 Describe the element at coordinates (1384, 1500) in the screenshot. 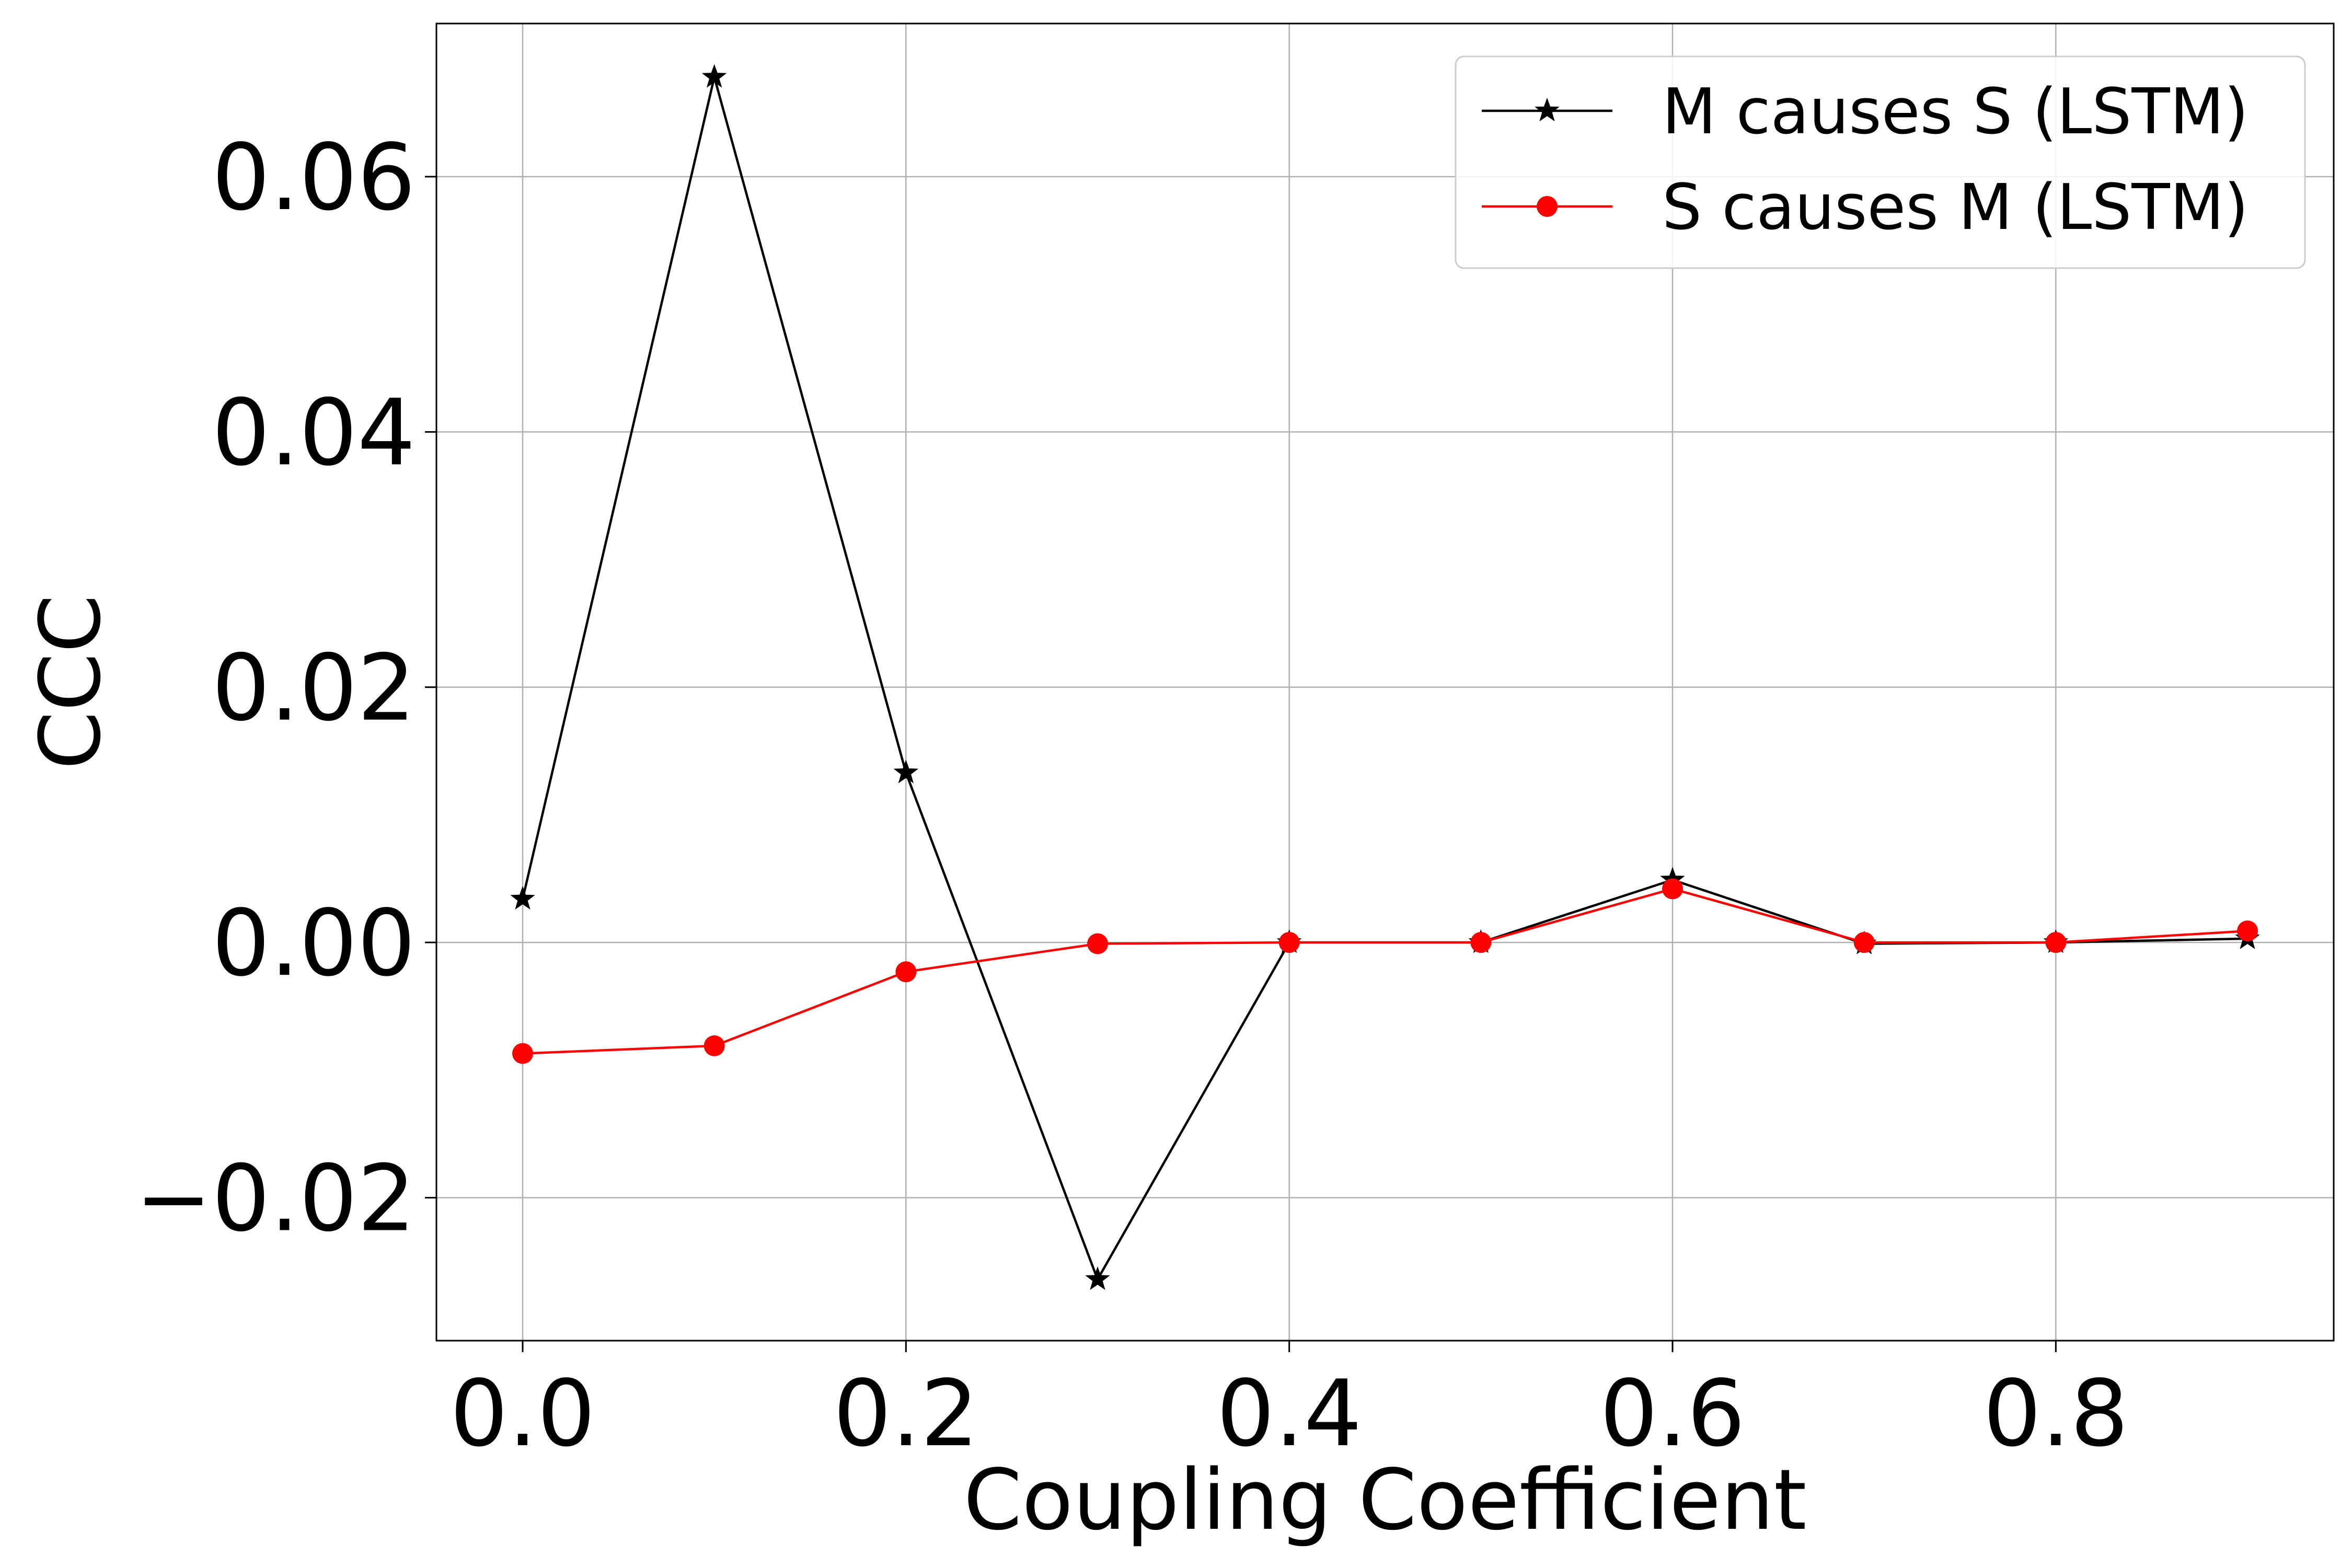

I see `x-axis-label: Coupling Coefficient` at that location.